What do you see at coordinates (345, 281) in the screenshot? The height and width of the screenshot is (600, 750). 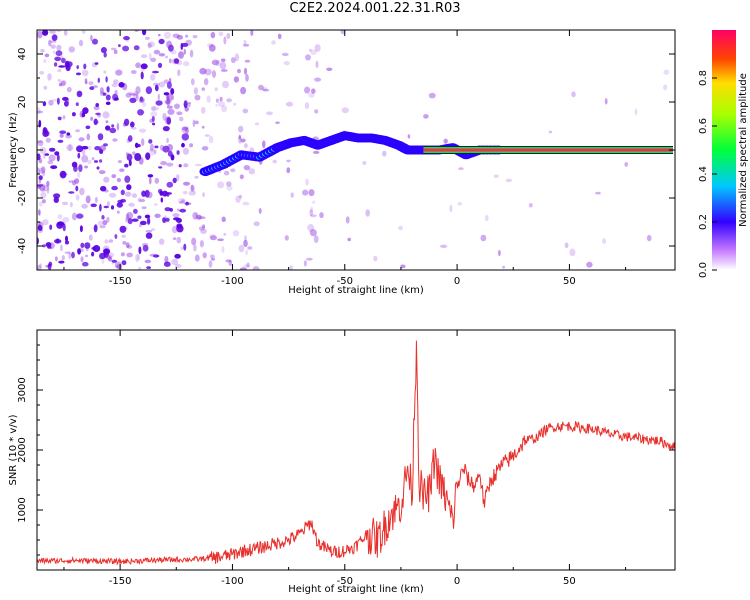 I see `x-tick-label: -50` at bounding box center [345, 281].